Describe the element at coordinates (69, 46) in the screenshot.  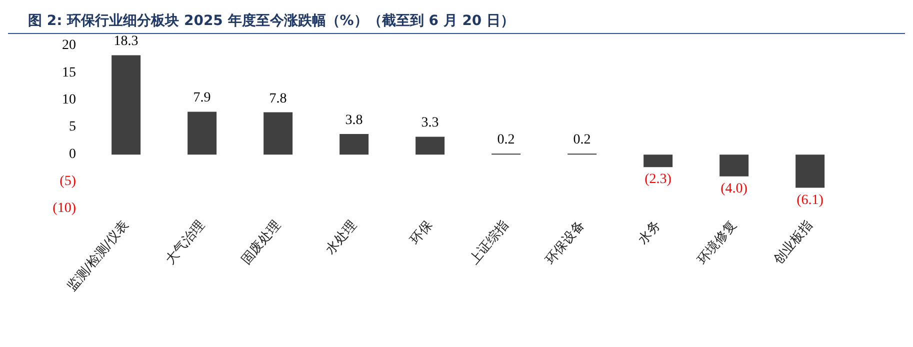
I see `y-tick-label: 20` at that location.